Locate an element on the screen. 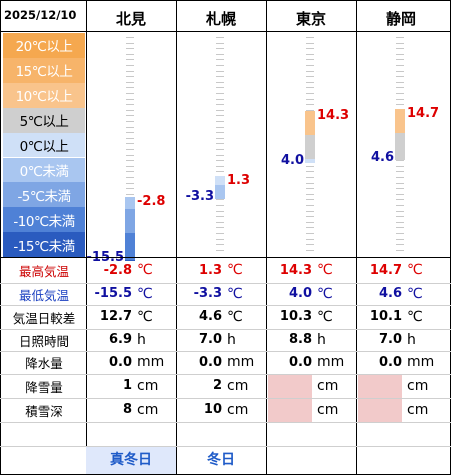 The image size is (451, 475). date-label: 2025/12/10 is located at coordinates (40, 15).